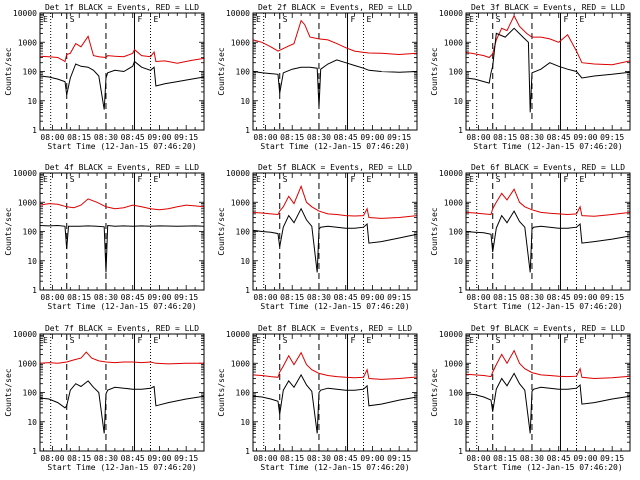 This screenshot has height=480, width=640. What do you see at coordinates (548, 7) in the screenshot?
I see `chart-title: Det 3f BLACK = Events, RED = LLD` at bounding box center [548, 7].